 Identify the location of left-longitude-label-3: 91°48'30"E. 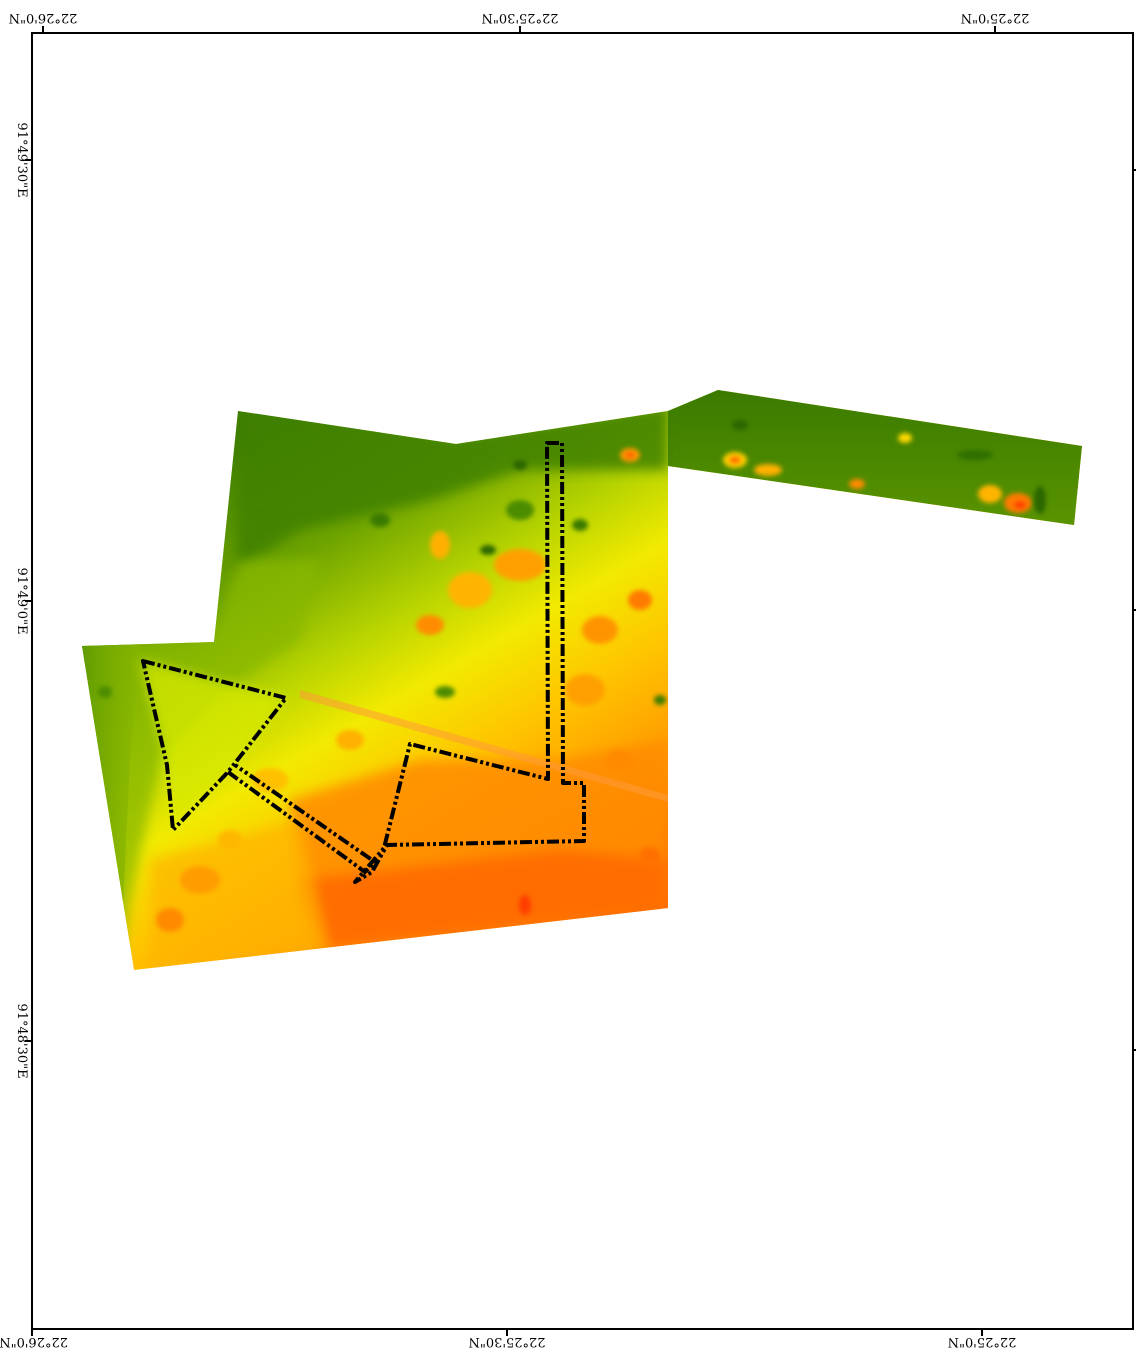
(21, 1040).